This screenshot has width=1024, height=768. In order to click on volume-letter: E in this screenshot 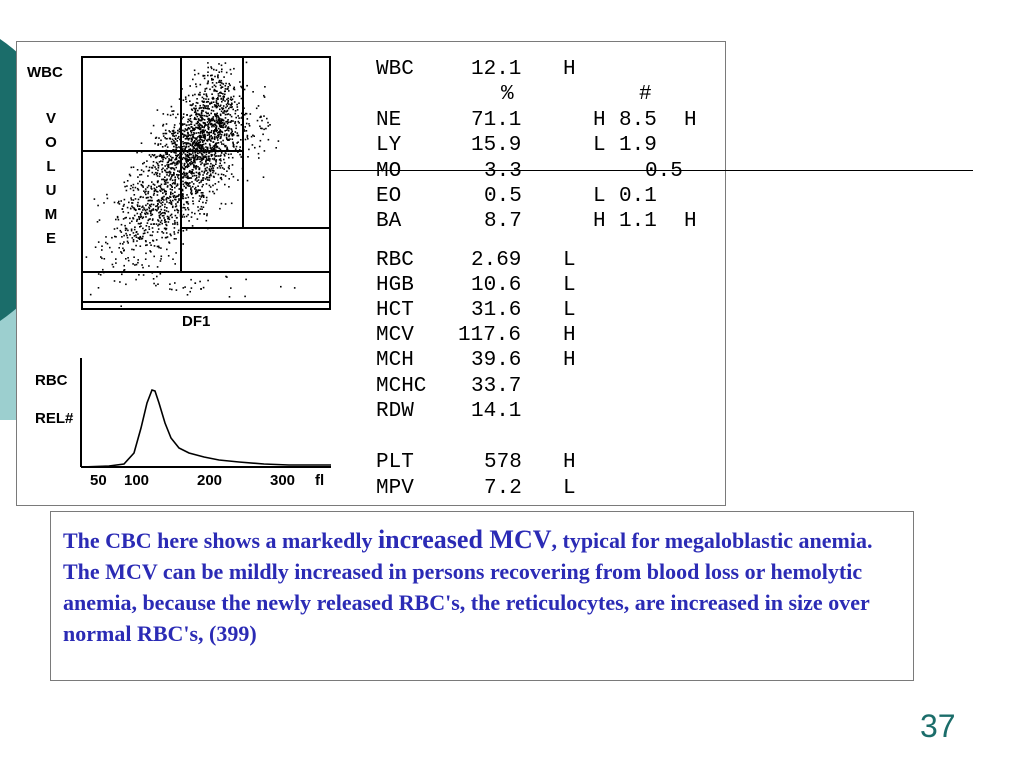, I will do `click(50, 238)`.